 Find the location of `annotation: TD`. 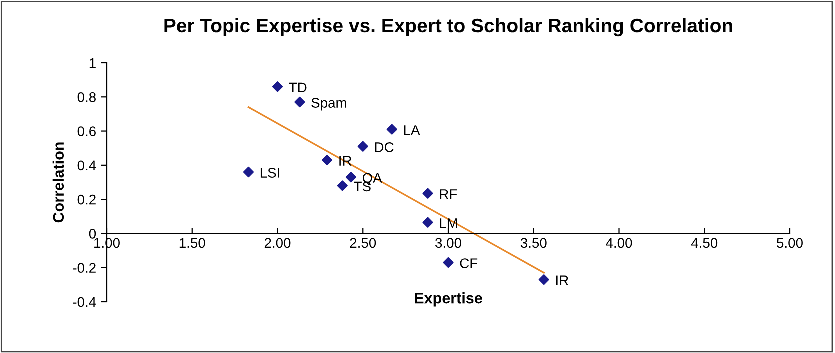

annotation: TD is located at coordinates (298, 87).